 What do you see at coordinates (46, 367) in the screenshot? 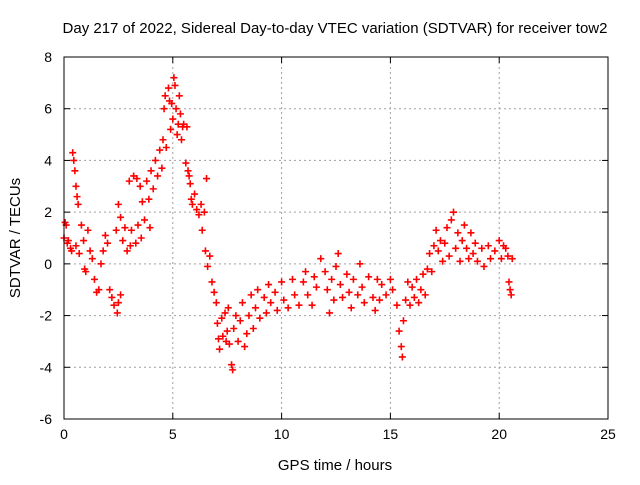
I see `y-tick-label: -4` at bounding box center [46, 367].